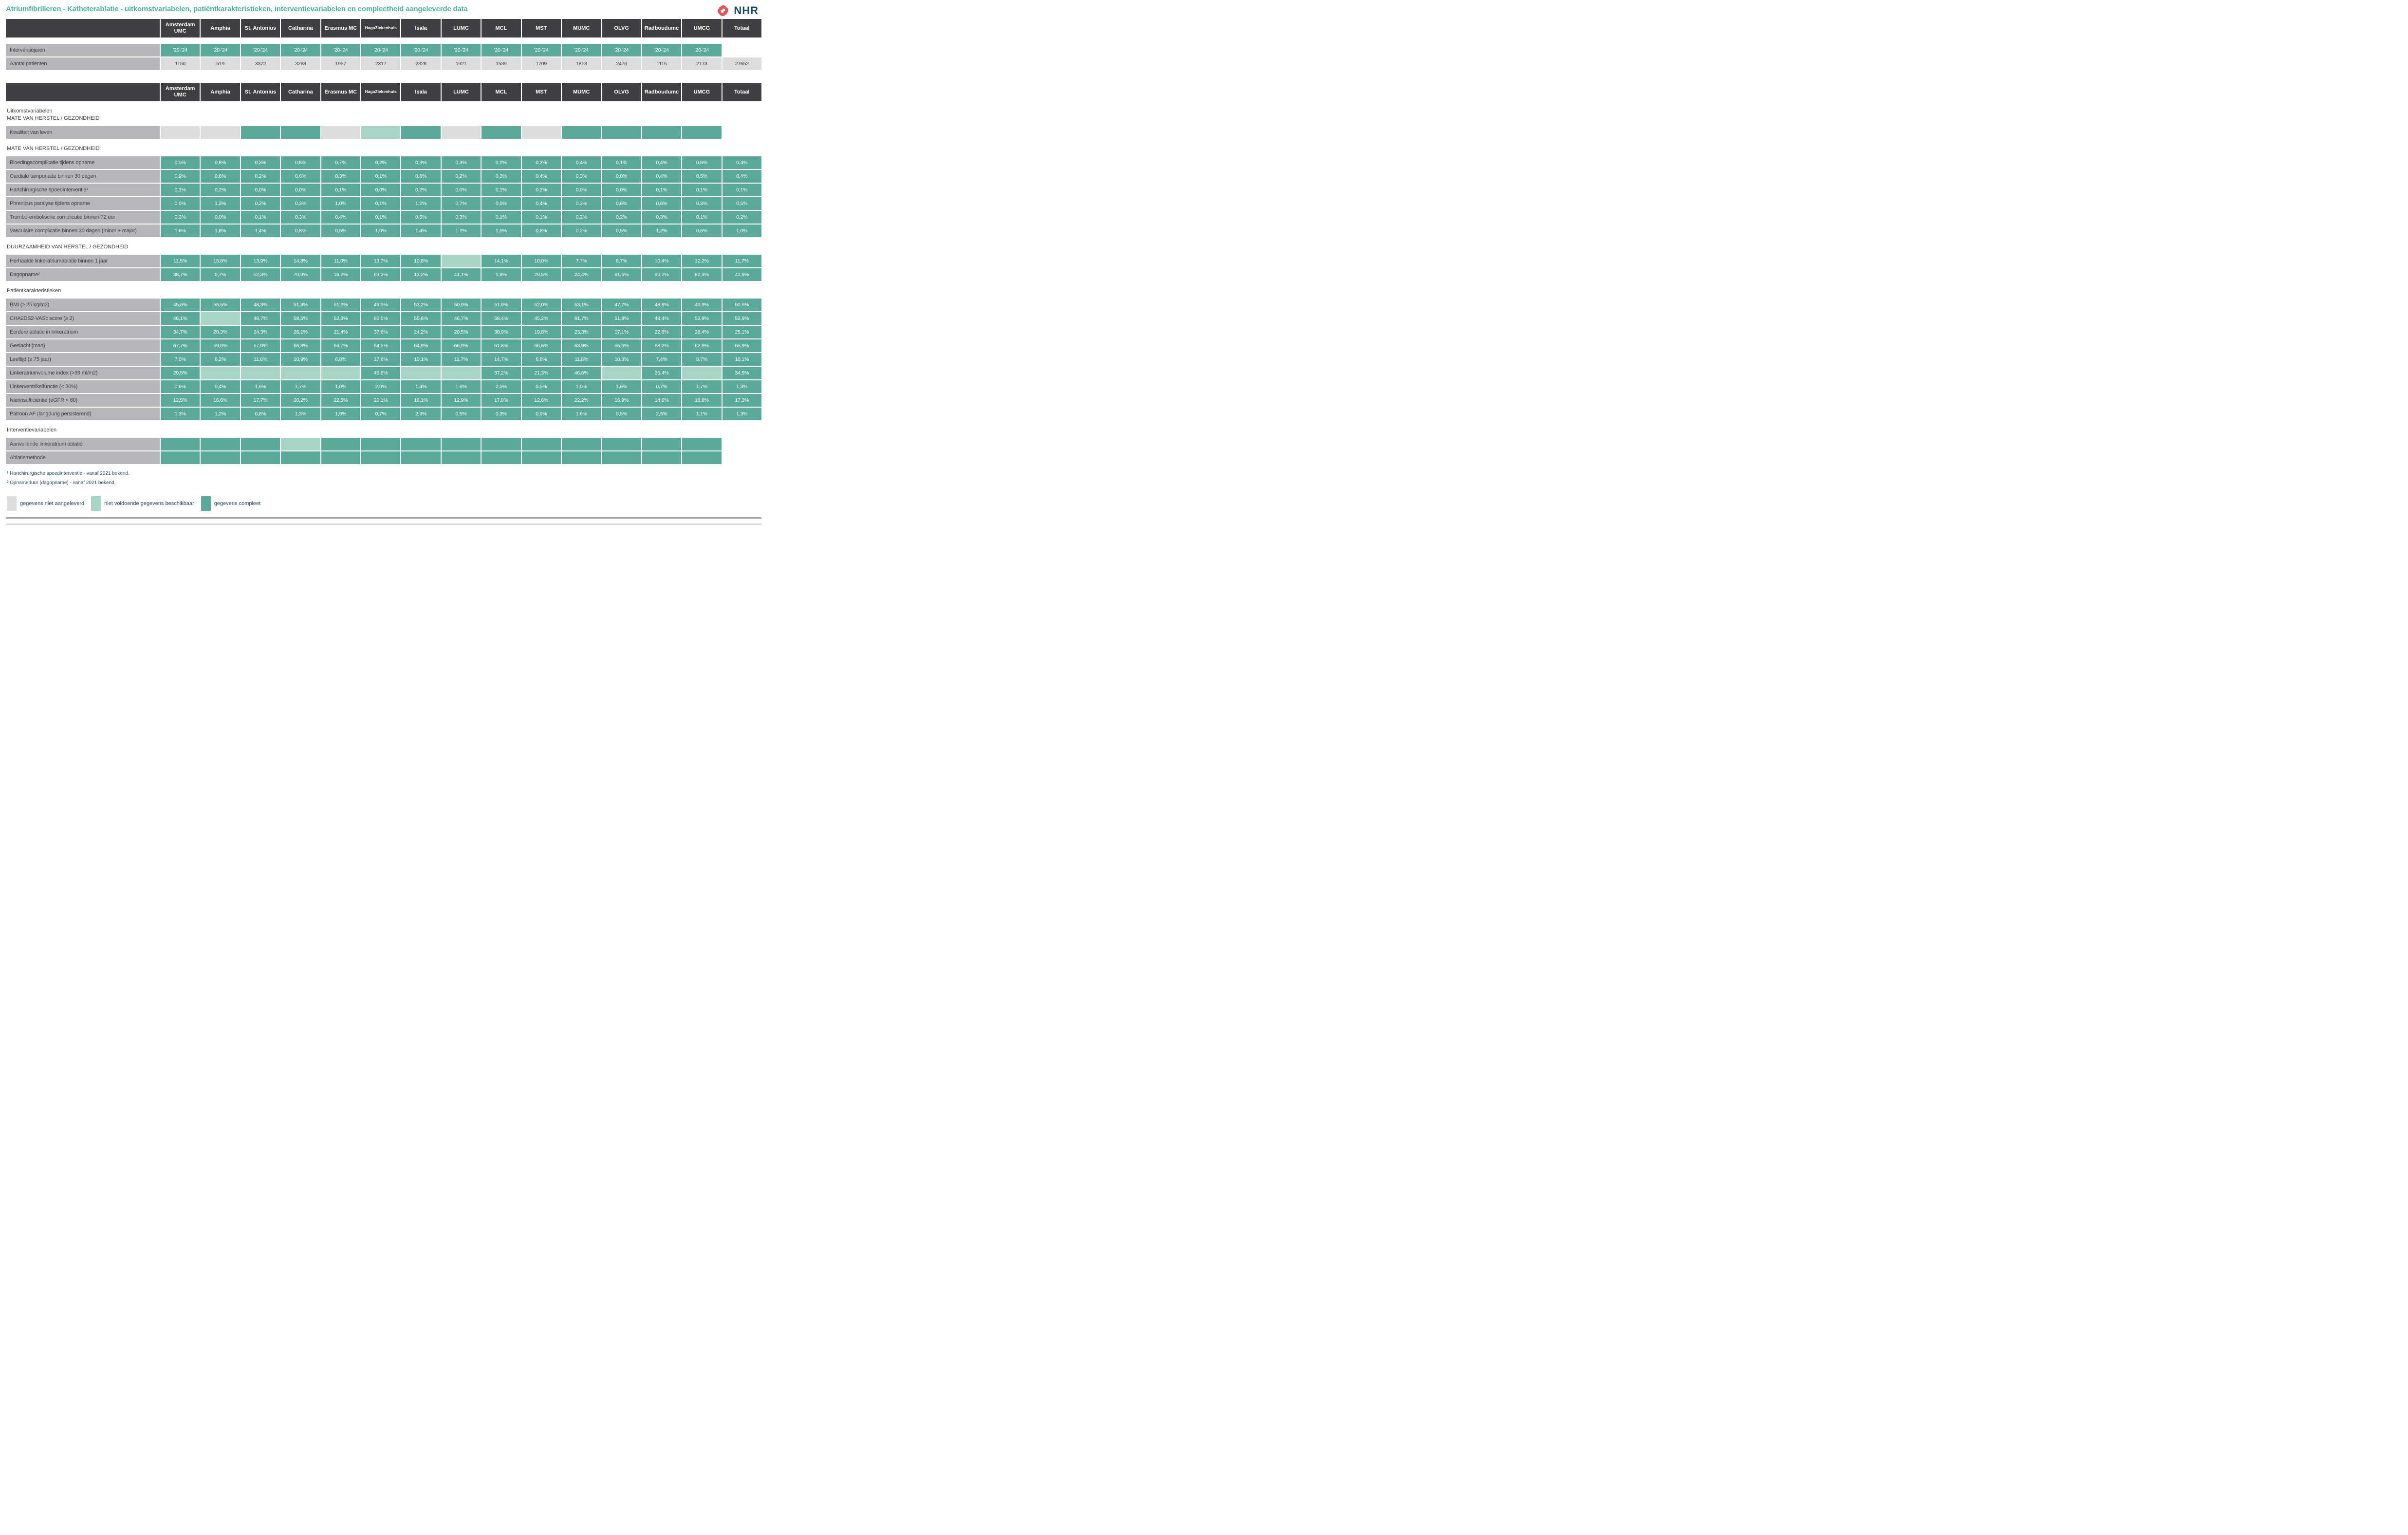  What do you see at coordinates (221, 177) in the screenshot?
I see `value-cell-amphia: 0,6%` at bounding box center [221, 177].